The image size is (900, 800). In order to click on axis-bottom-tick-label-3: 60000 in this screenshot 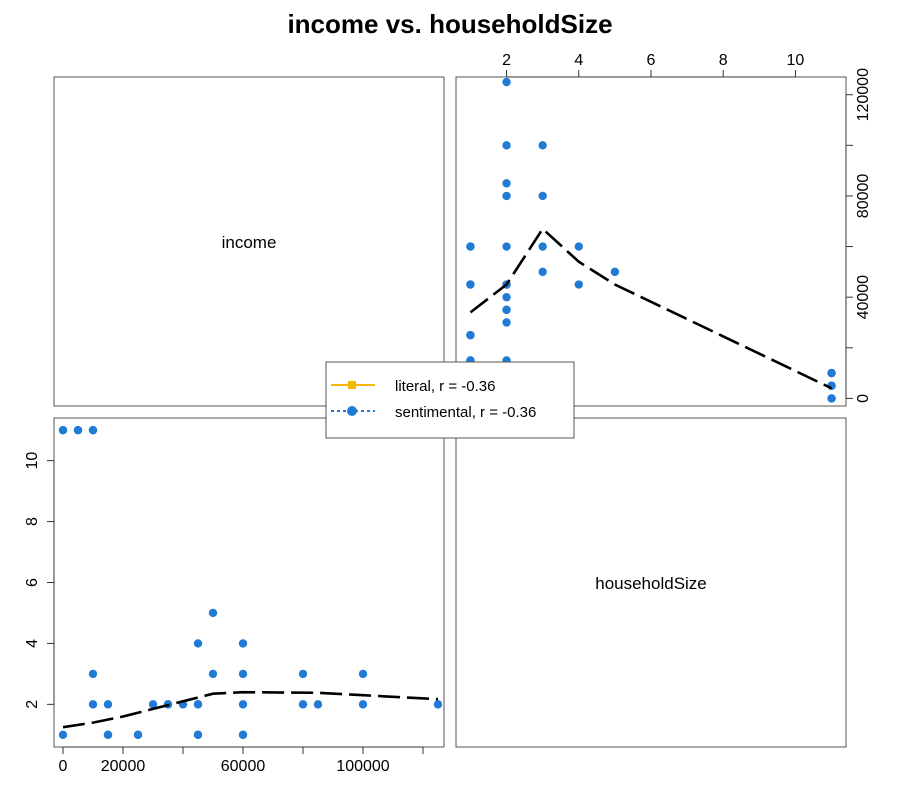, I will do `click(243, 766)`.